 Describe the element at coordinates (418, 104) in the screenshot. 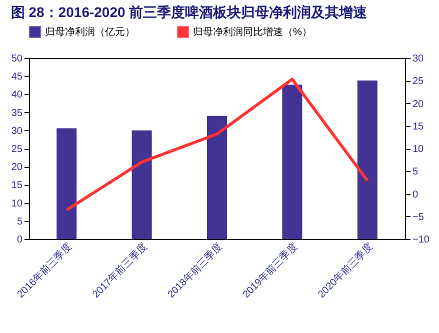

I see `y2-tick-label: 20` at that location.